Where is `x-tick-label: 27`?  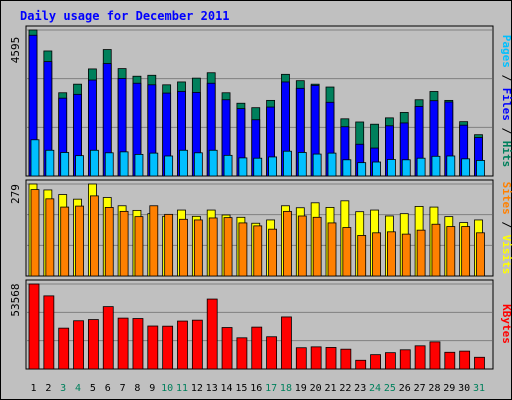 x-tick-label: 27 is located at coordinates (420, 388).